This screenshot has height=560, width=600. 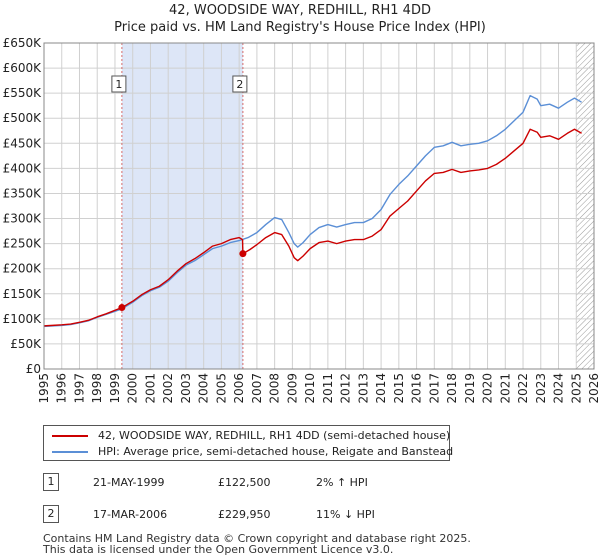 What do you see at coordinates (168, 388) in the screenshot?
I see `x-tick-label: 2002` at bounding box center [168, 388].